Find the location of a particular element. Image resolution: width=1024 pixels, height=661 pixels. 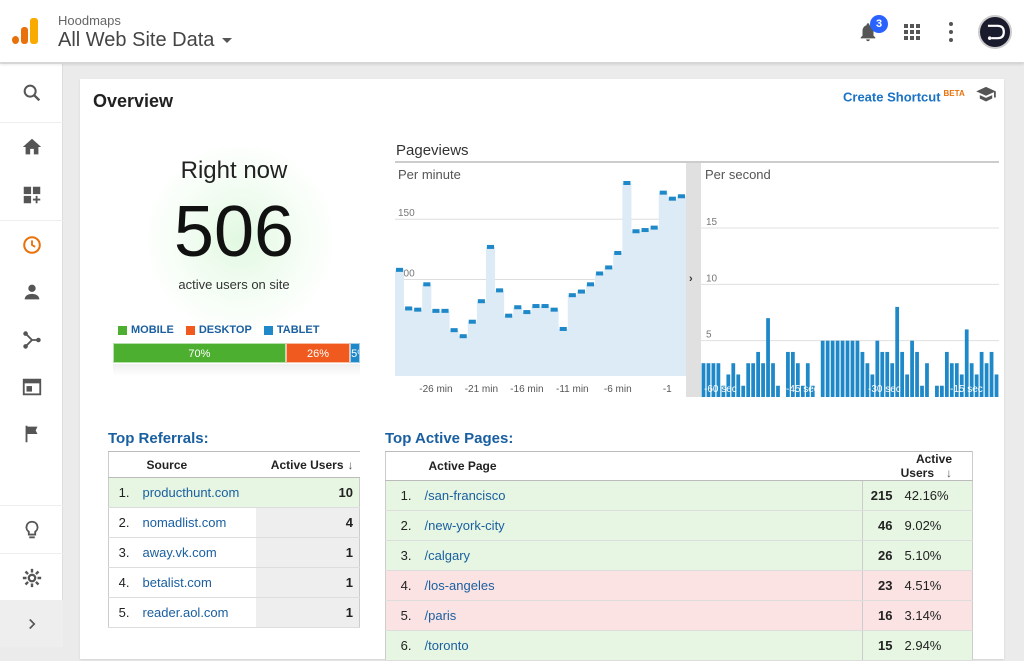

page-cell: /san-francisco is located at coordinates (640, 495).